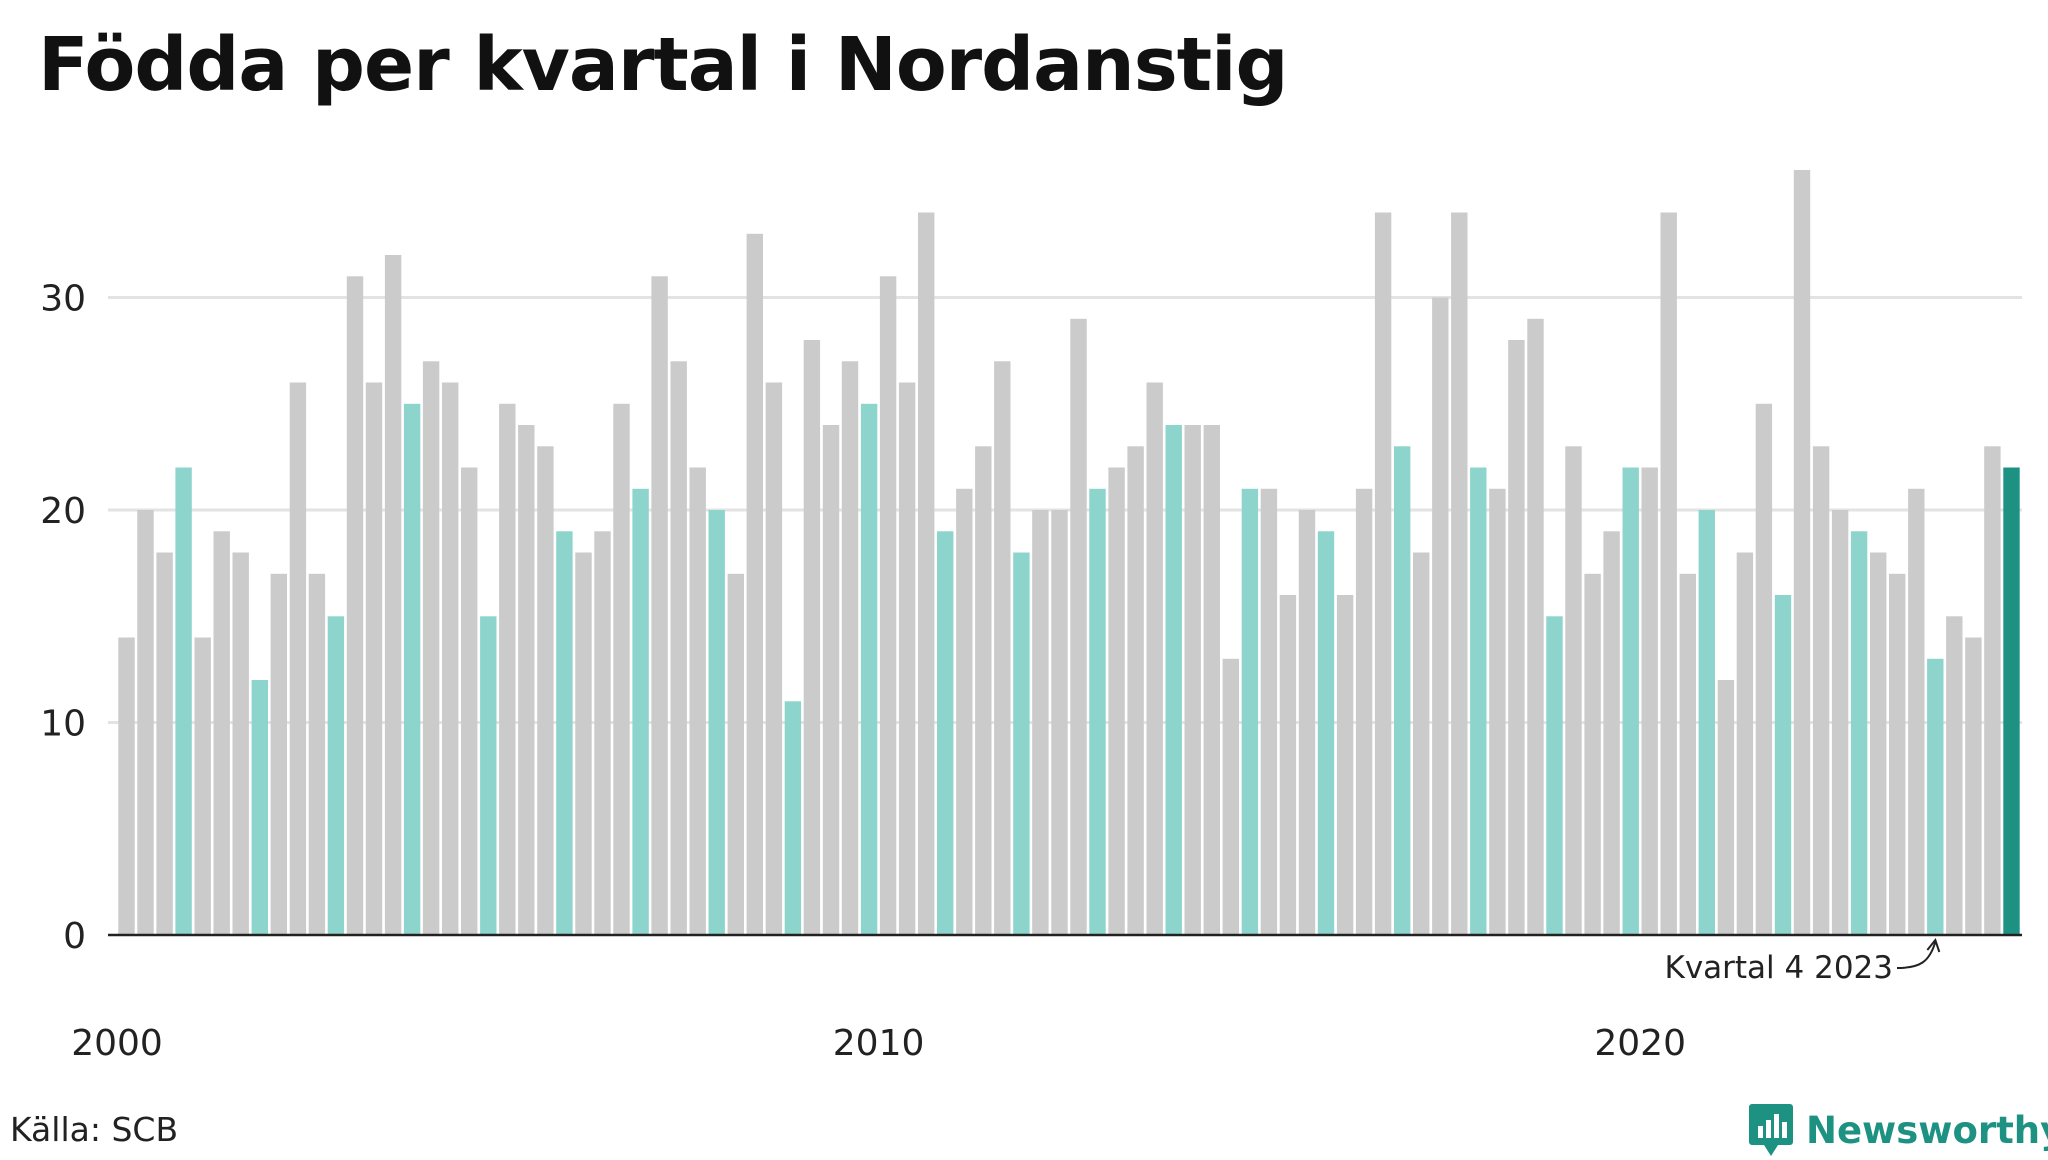 Image resolution: width=2048 pixels, height=1160 pixels. I want to click on bar-chart-pin-icon, so click(1771, 1130).